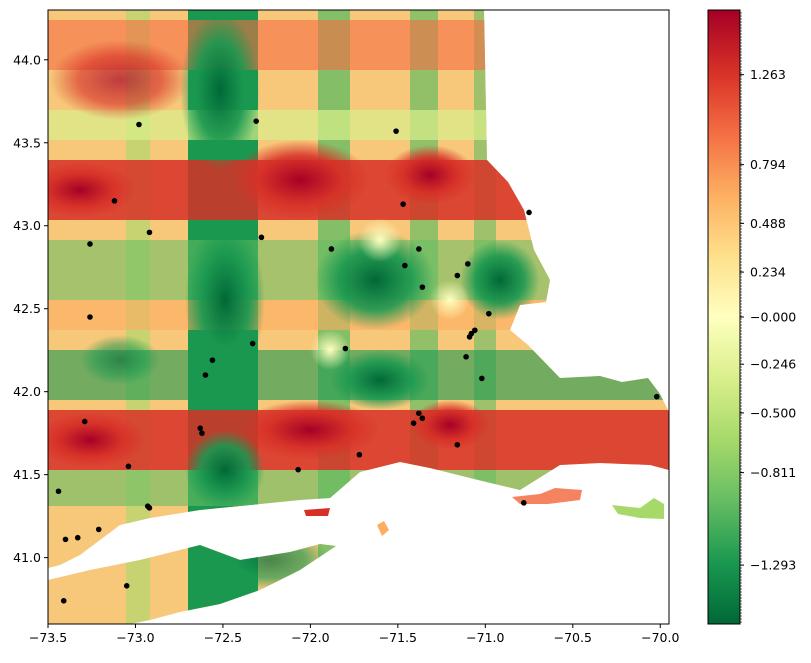  Describe the element at coordinates (573, 637) in the screenshot. I see `x-tick-label: −70.5` at that location.